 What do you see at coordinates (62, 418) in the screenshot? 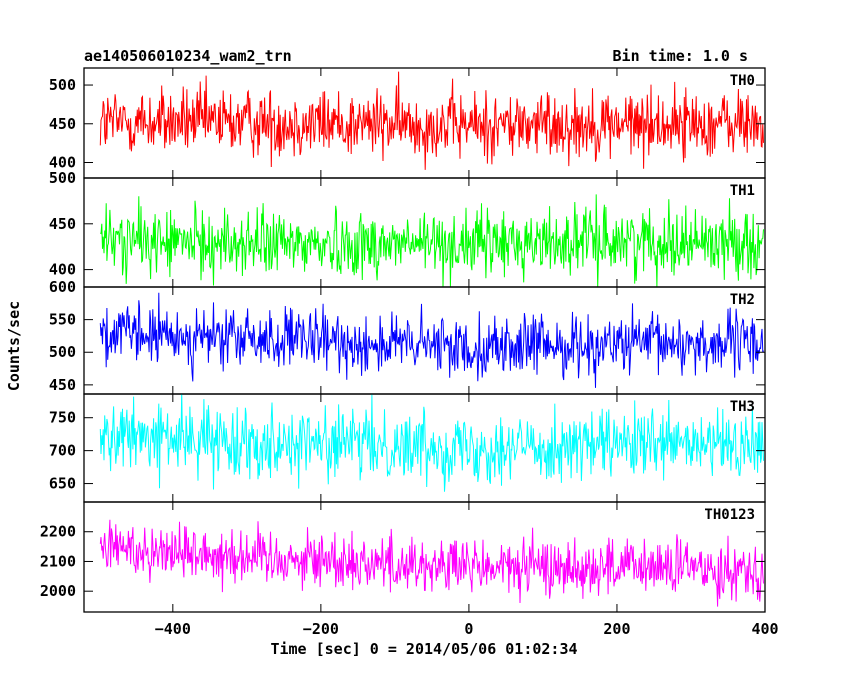
I see `y-tick-label: 750` at bounding box center [62, 418].